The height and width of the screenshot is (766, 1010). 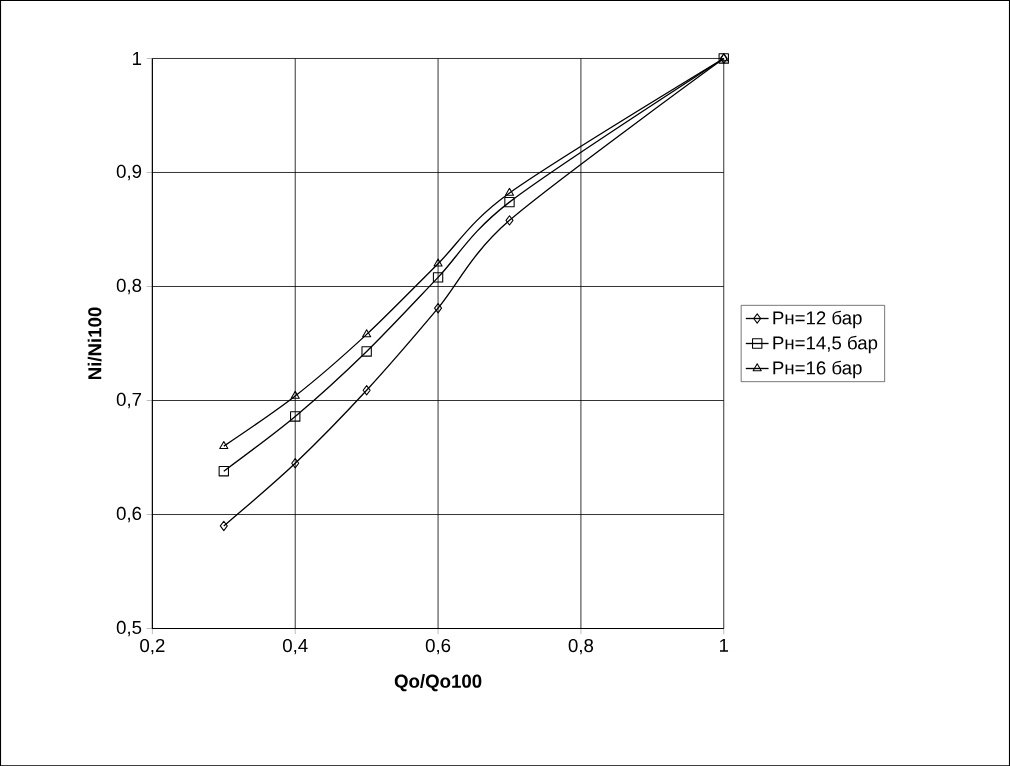 What do you see at coordinates (581, 646) in the screenshot?
I see `x-tick-label: 0,8` at bounding box center [581, 646].